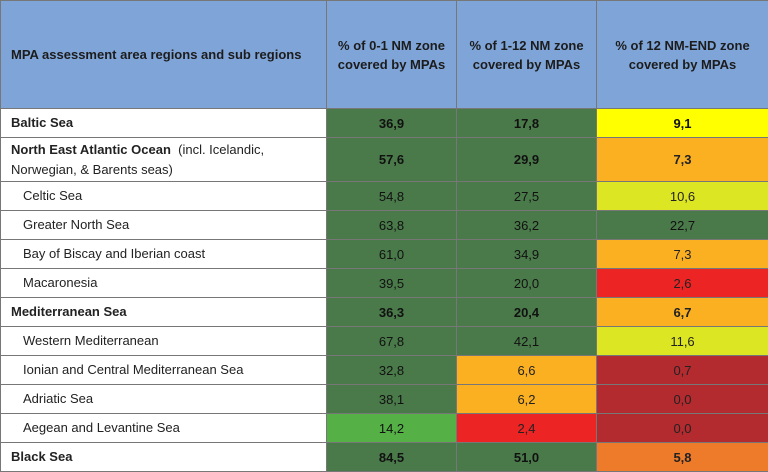  Describe the element at coordinates (527, 341) in the screenshot. I see `value-zone-1-12: 42,1` at that location.